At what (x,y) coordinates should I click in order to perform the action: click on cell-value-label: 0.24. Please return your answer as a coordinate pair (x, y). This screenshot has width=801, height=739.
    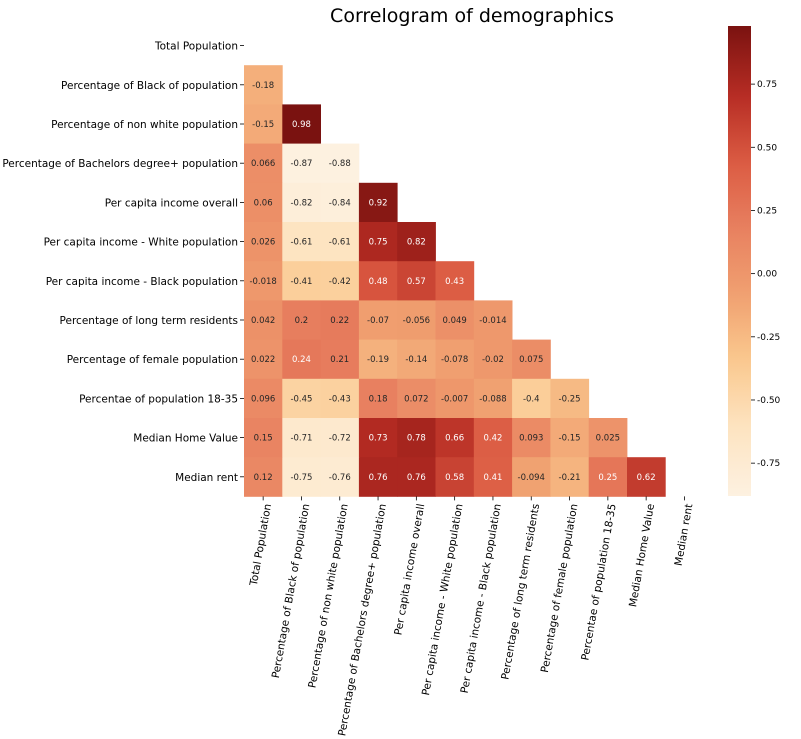
    Looking at the image, I should click on (301, 360).